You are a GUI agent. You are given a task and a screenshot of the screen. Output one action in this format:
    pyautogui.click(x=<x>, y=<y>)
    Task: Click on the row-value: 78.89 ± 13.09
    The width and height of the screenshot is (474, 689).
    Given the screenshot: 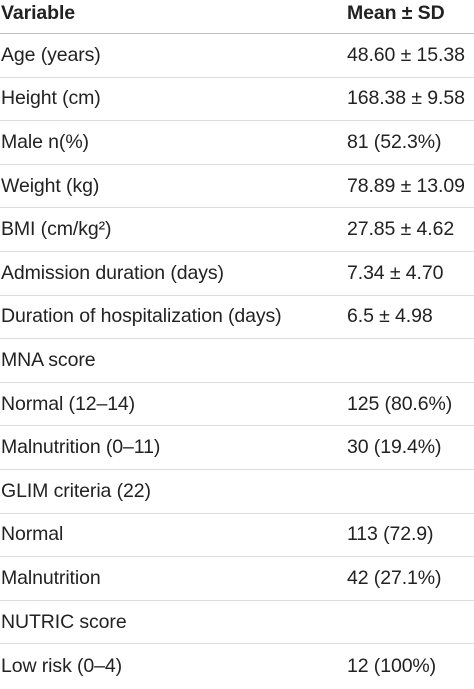 What is the action you would take?
    pyautogui.click(x=406, y=185)
    